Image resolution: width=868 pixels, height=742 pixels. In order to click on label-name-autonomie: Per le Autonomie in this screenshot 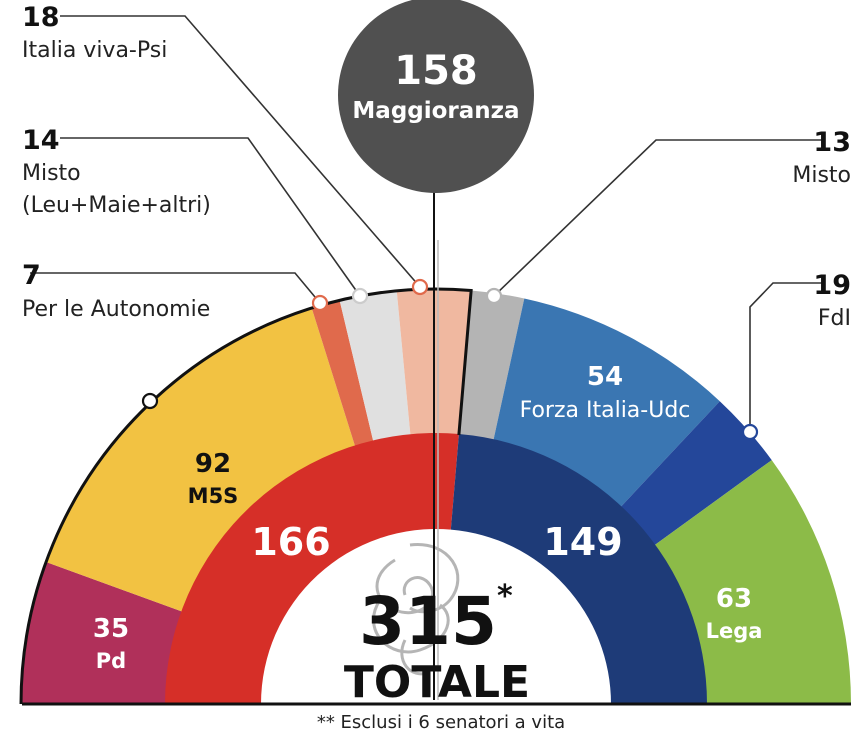, I will do `click(116, 309)`.